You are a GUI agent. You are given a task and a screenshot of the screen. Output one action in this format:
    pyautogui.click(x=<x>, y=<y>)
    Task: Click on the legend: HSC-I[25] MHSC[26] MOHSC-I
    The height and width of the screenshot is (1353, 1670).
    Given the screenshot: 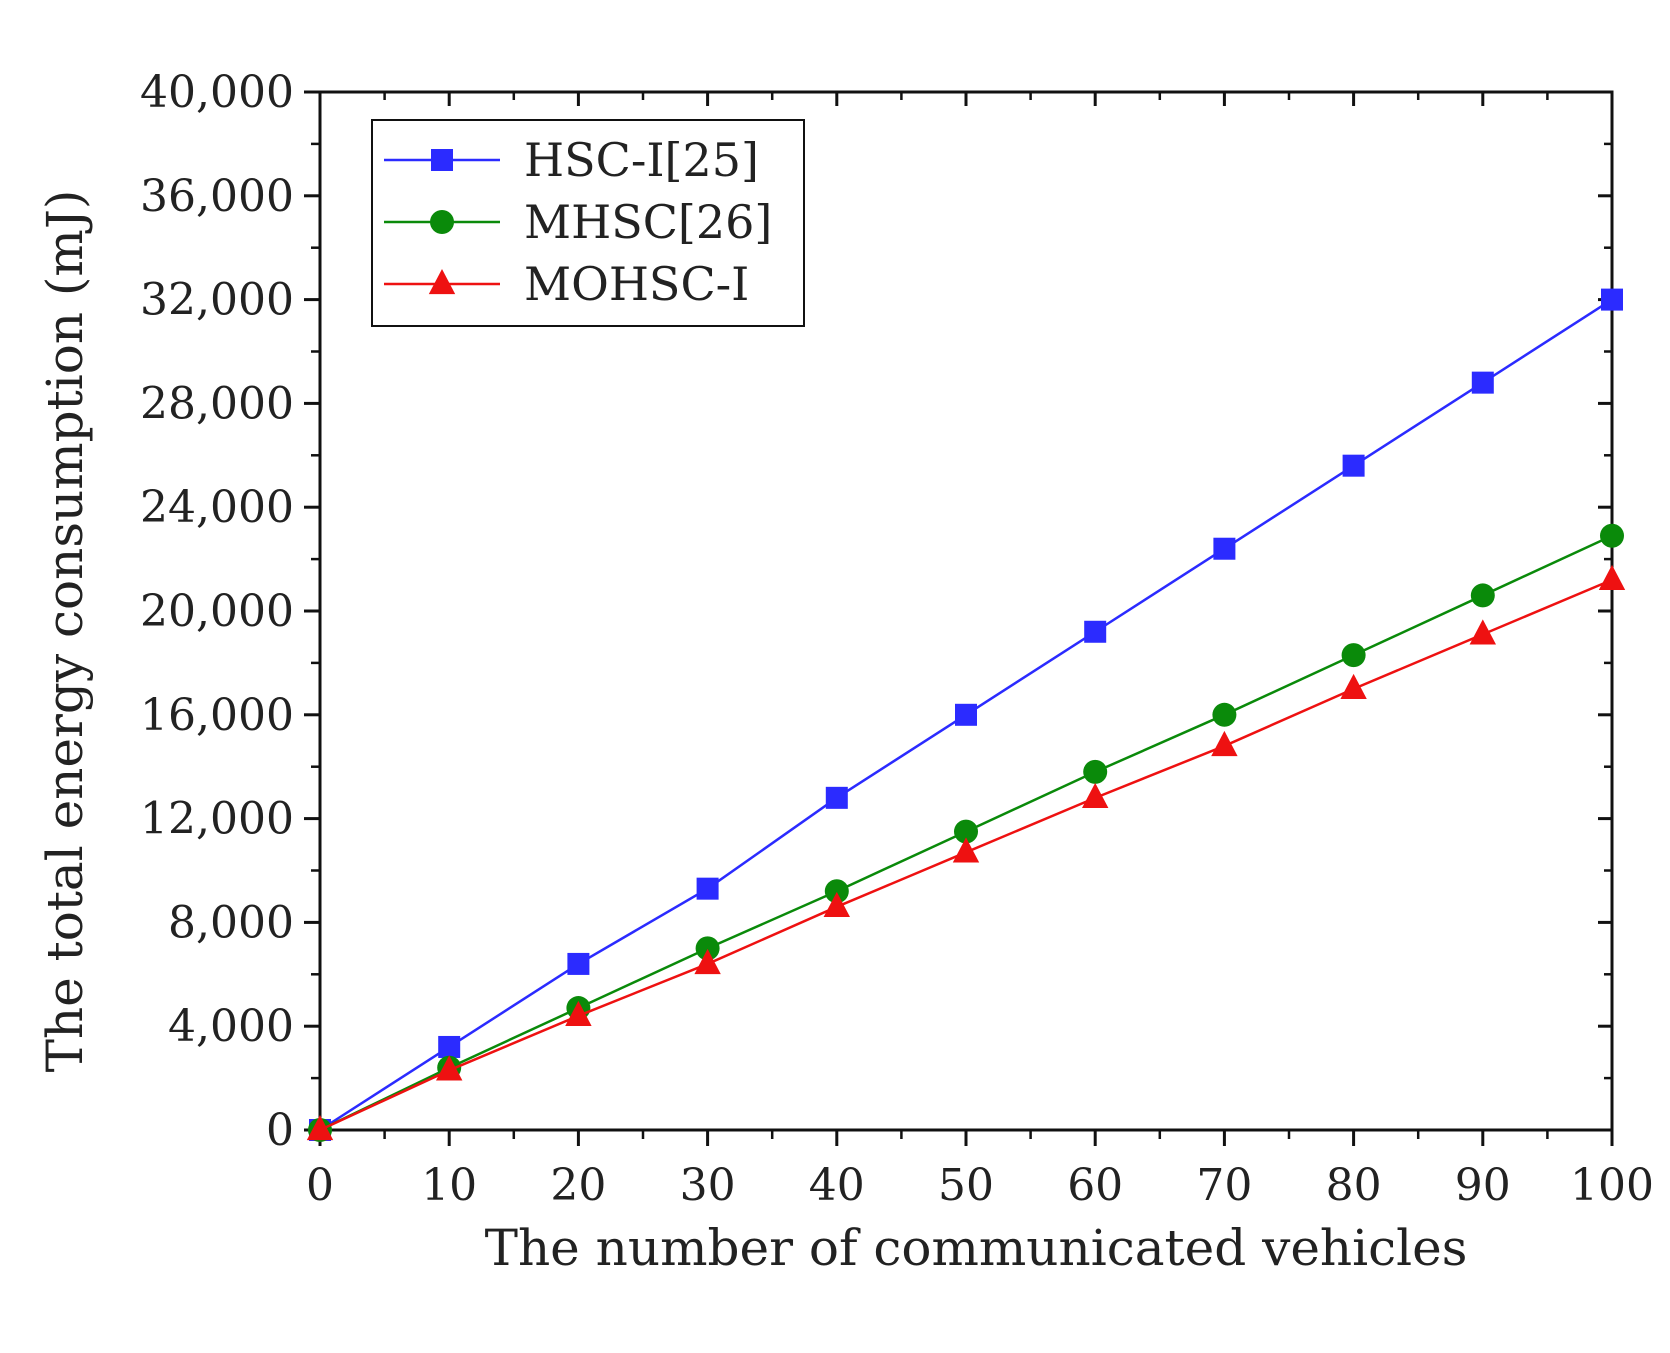 What is the action you would take?
    pyautogui.click(x=588, y=223)
    